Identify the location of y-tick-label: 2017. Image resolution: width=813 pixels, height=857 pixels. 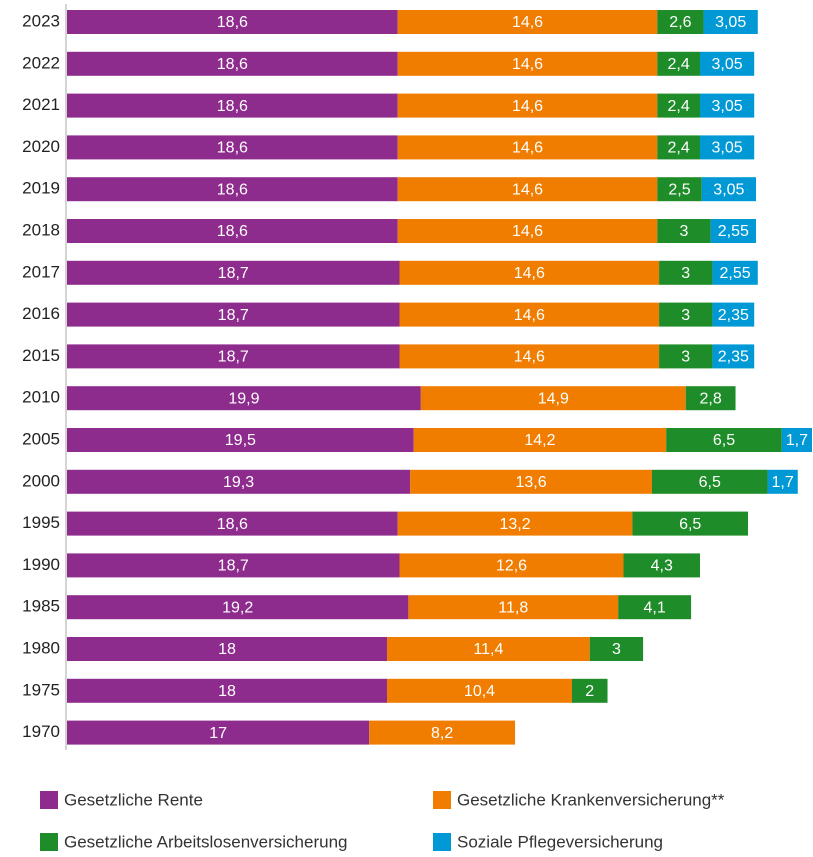
(41, 271).